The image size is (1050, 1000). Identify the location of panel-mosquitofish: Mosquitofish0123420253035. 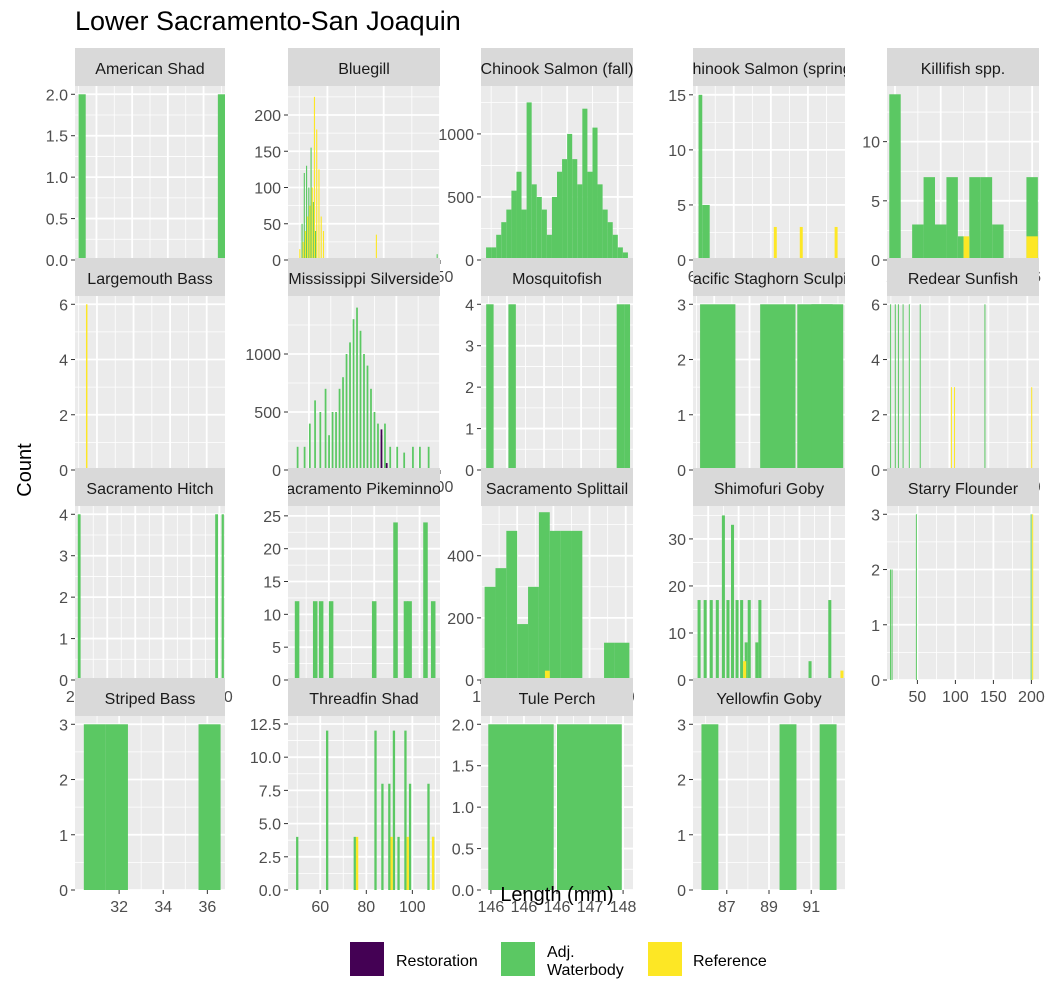
(549, 377).